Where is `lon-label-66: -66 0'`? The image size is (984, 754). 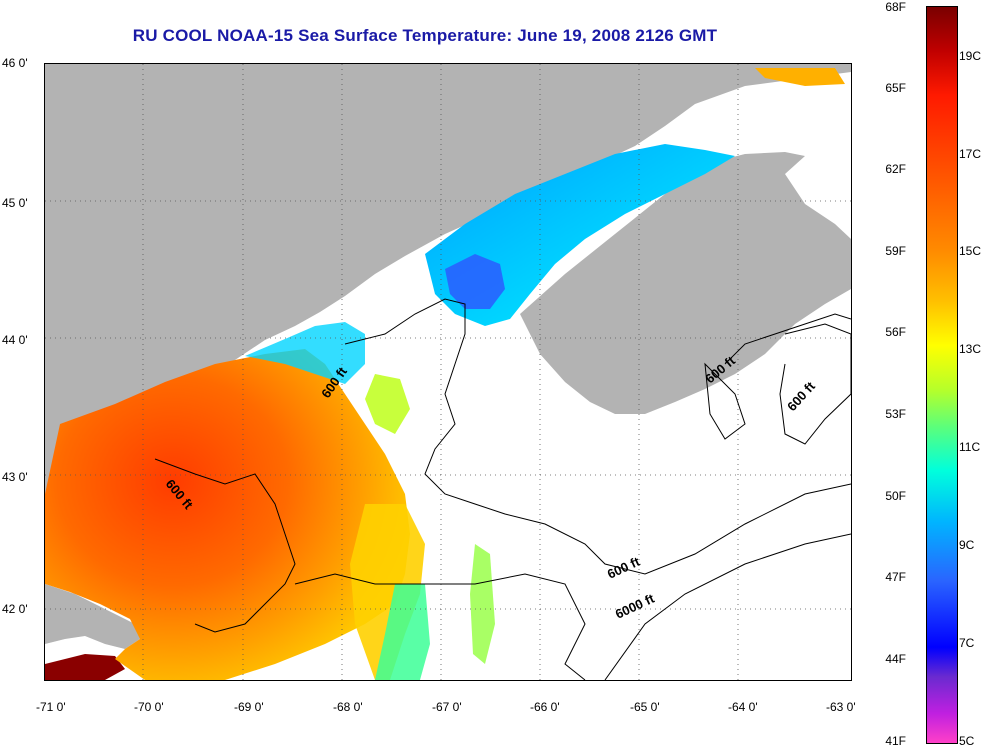
lon-label-66: -66 0' is located at coordinates (545, 707).